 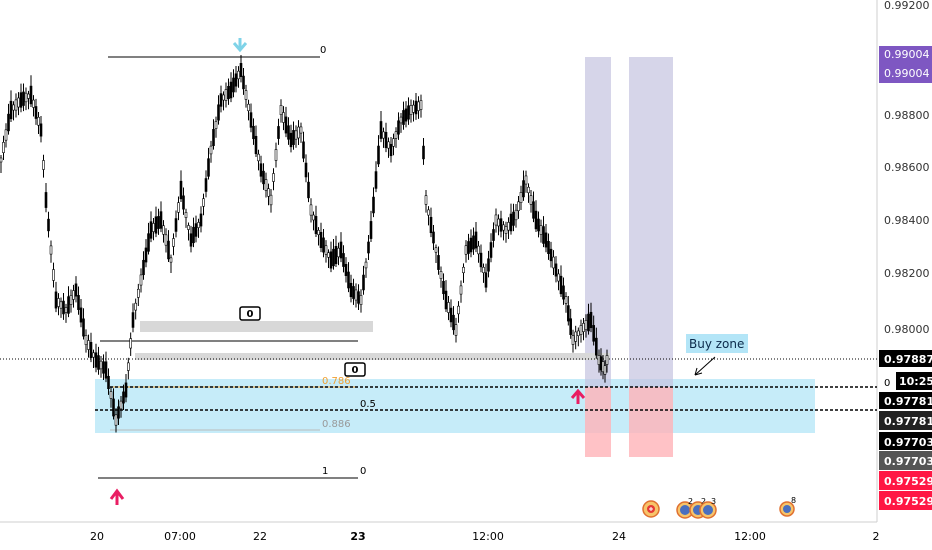 What do you see at coordinates (717, 355) in the screenshot?
I see `buy-zone-callout: Buy zone` at bounding box center [717, 355].